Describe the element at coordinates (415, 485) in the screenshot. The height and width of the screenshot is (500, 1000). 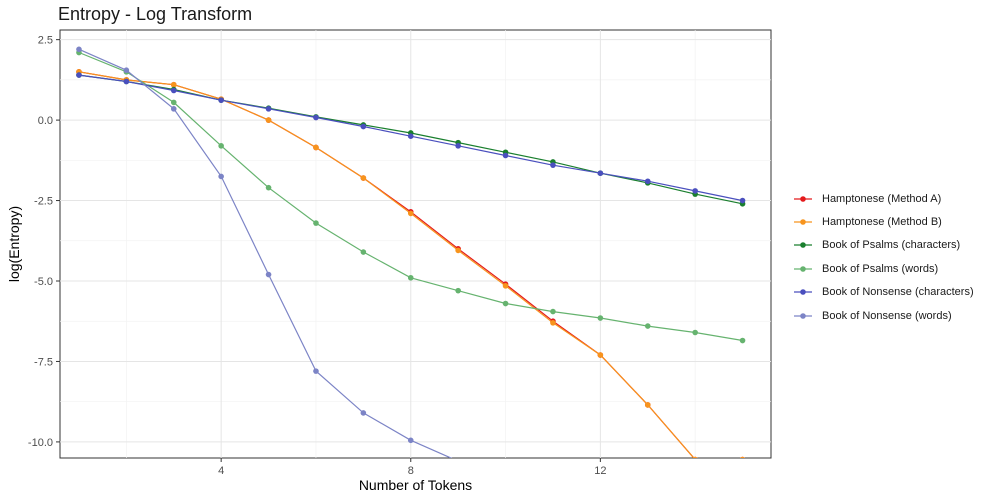
I see `x-axis-title: Number of Tokens` at that location.